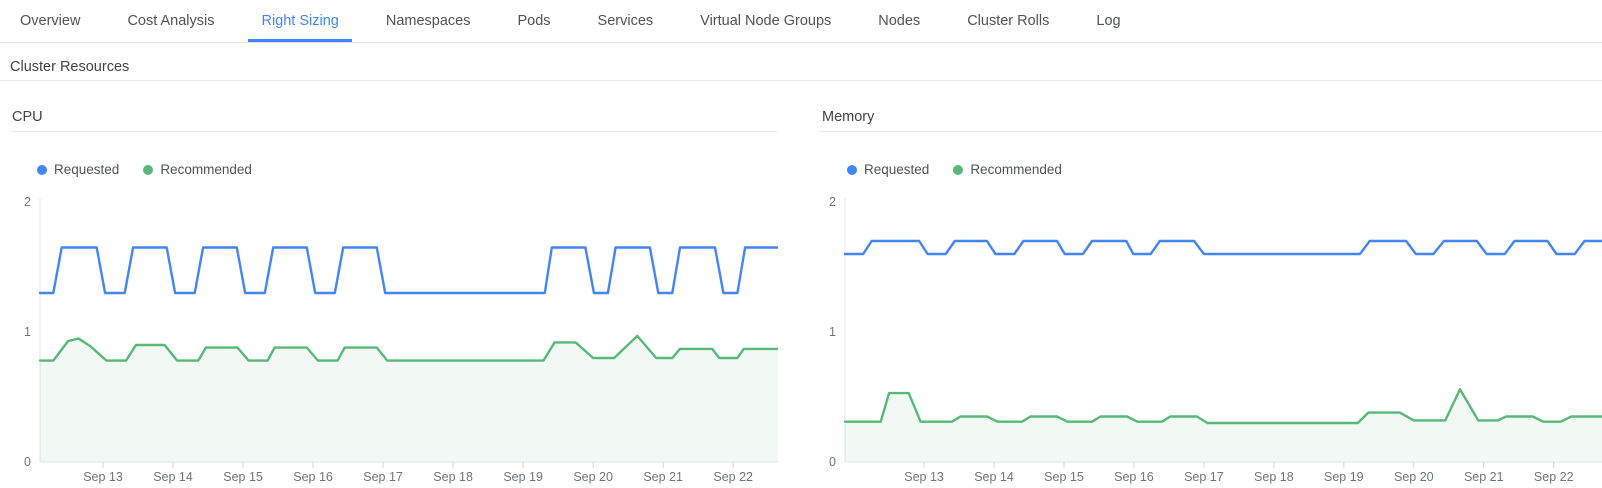  I want to click on tab-services: Services, so click(626, 21).